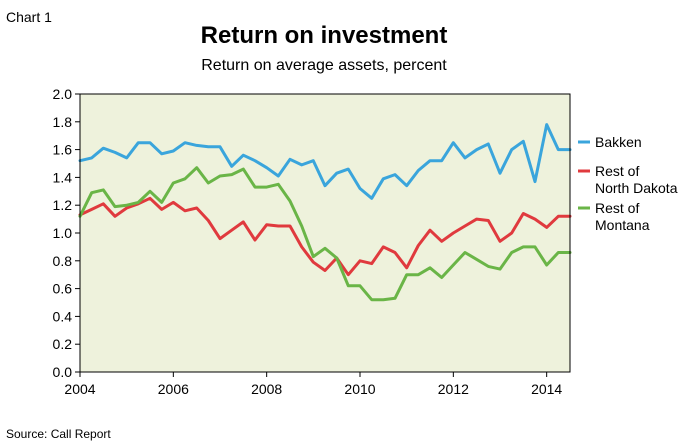  I want to click on y-tick-label: 1.8, so click(63, 122).